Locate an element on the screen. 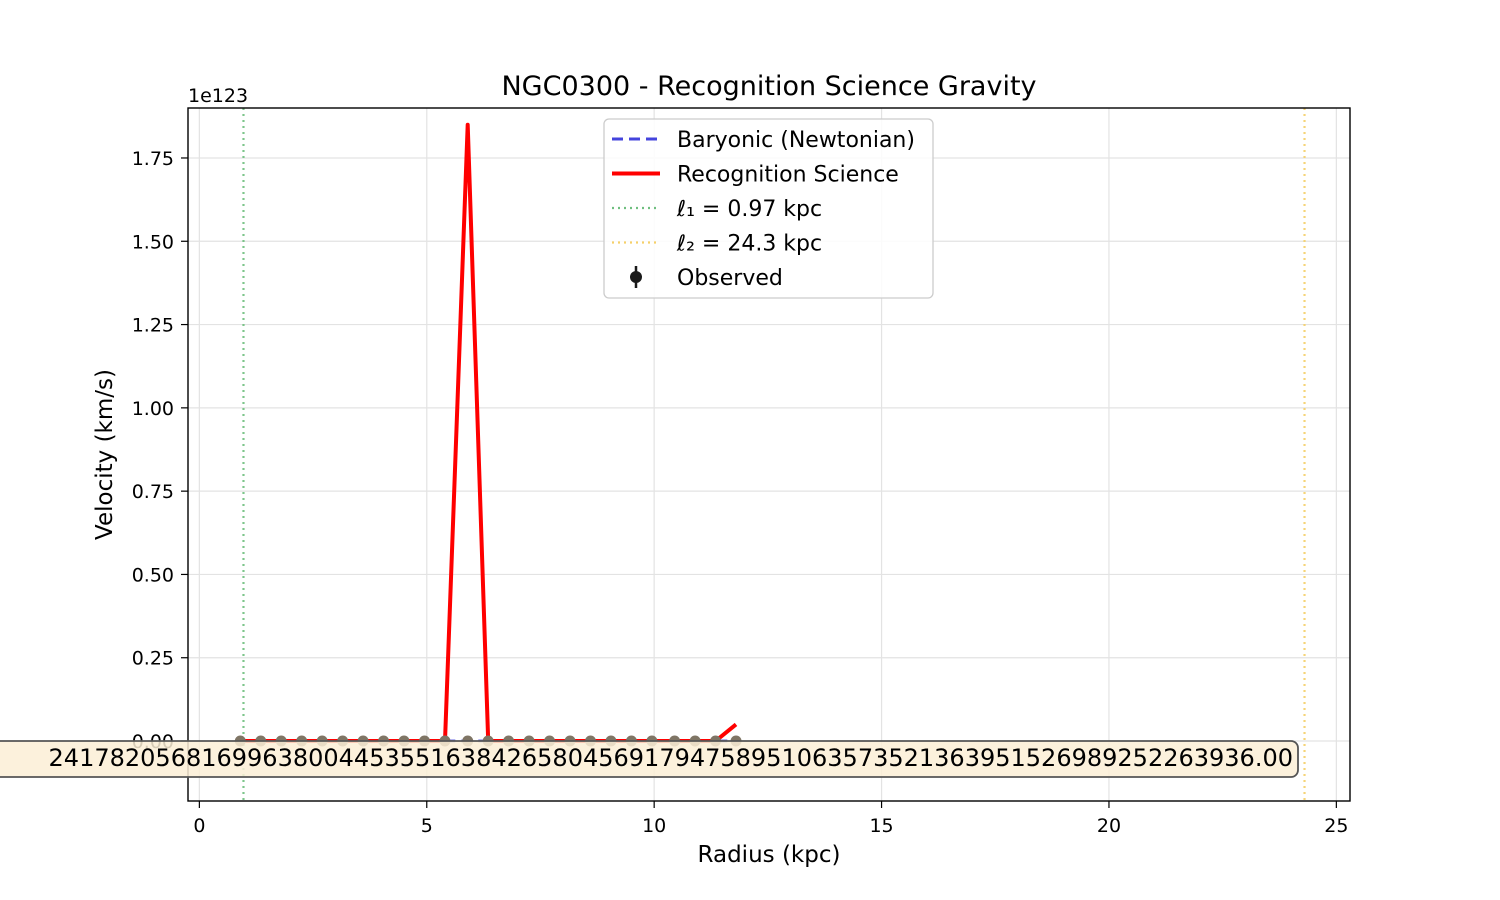  y-tick-label: 0.50 is located at coordinates (153, 575).